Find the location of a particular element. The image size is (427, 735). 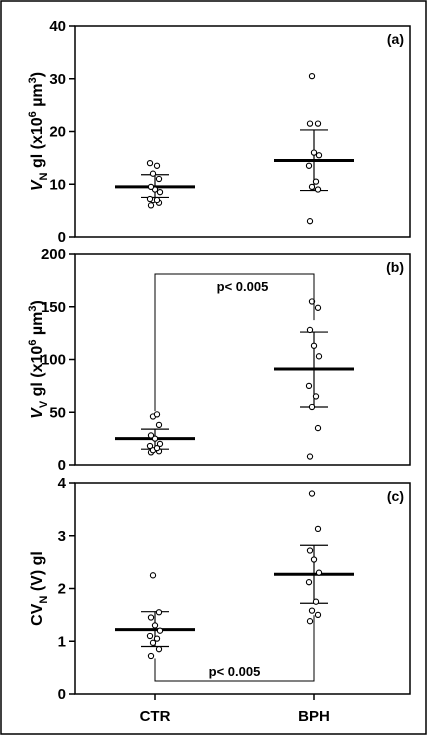

y-axis-title: CVN (V) gl is located at coordinates (39, 588).